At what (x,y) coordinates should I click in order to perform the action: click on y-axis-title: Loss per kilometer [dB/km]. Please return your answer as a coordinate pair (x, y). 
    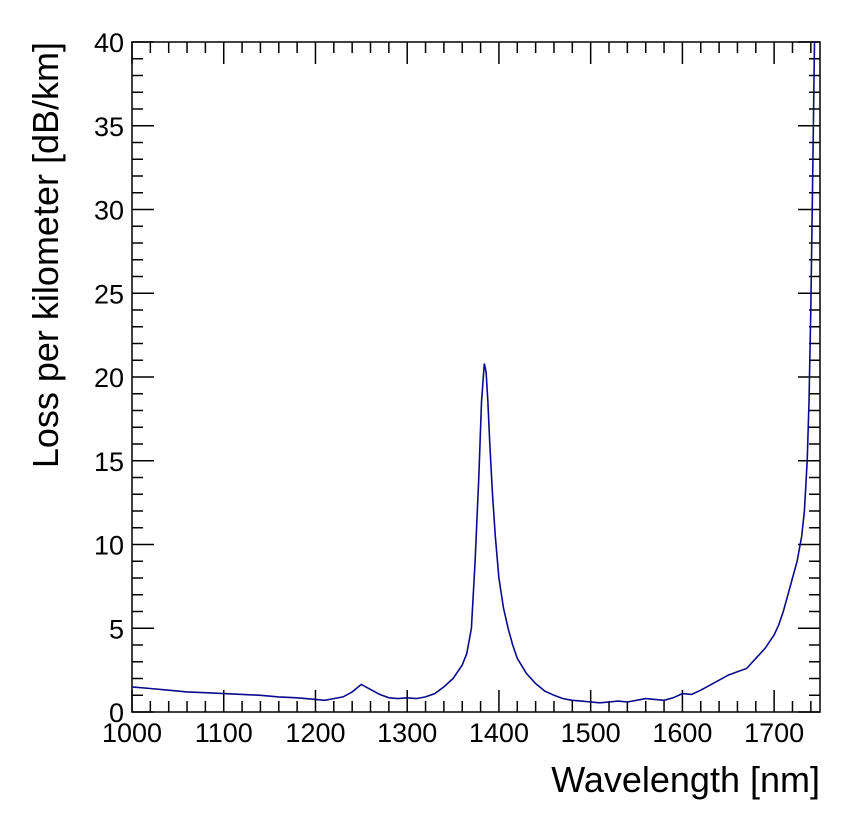
    Looking at the image, I should click on (45, 255).